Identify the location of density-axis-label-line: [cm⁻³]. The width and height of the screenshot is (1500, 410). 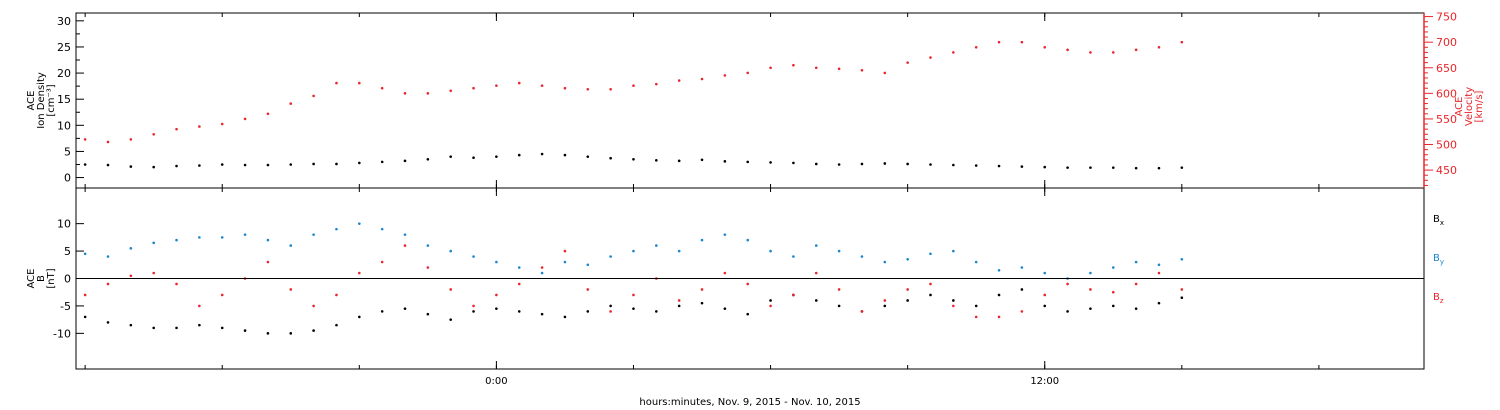
(51, 100).